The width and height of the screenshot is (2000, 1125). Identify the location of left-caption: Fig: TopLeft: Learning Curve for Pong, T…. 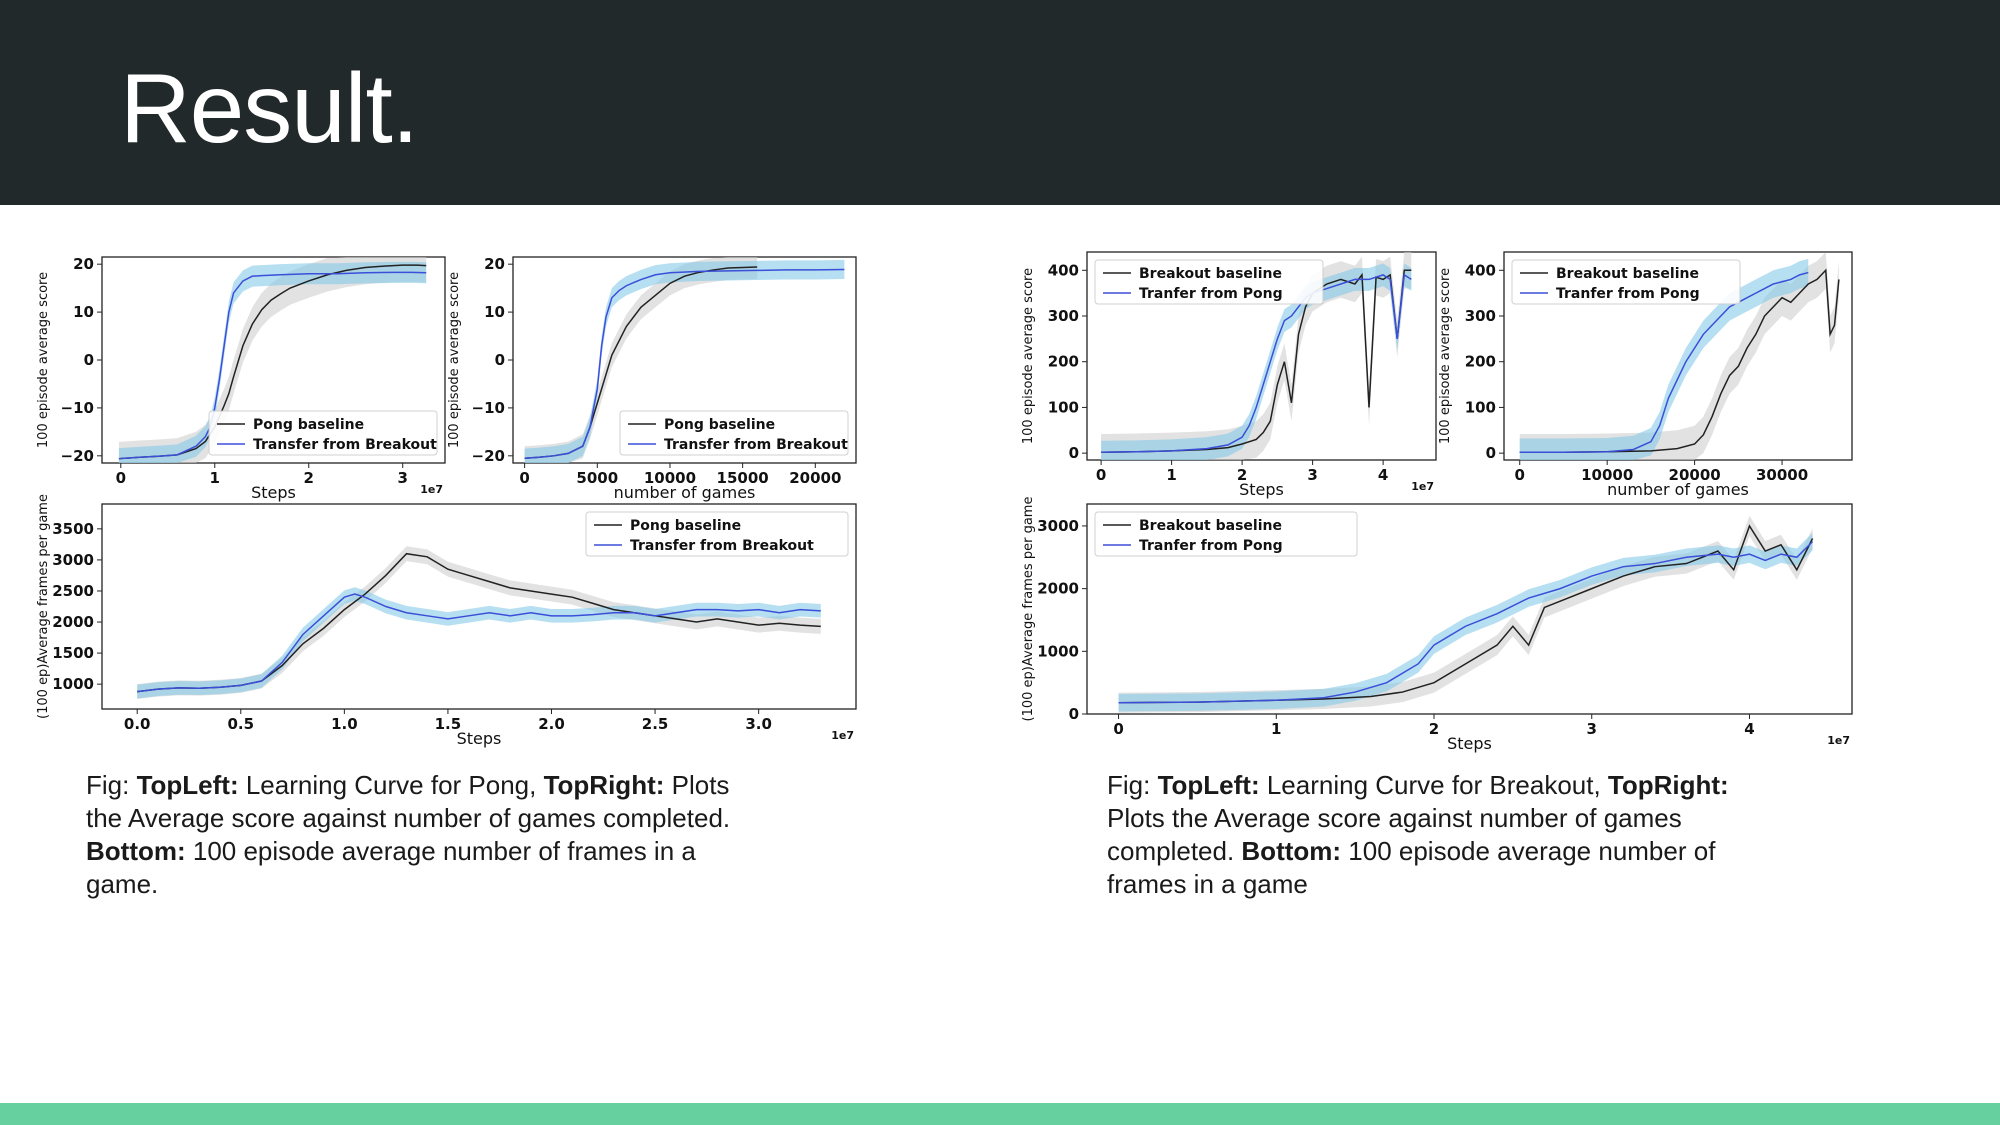
(426, 835).